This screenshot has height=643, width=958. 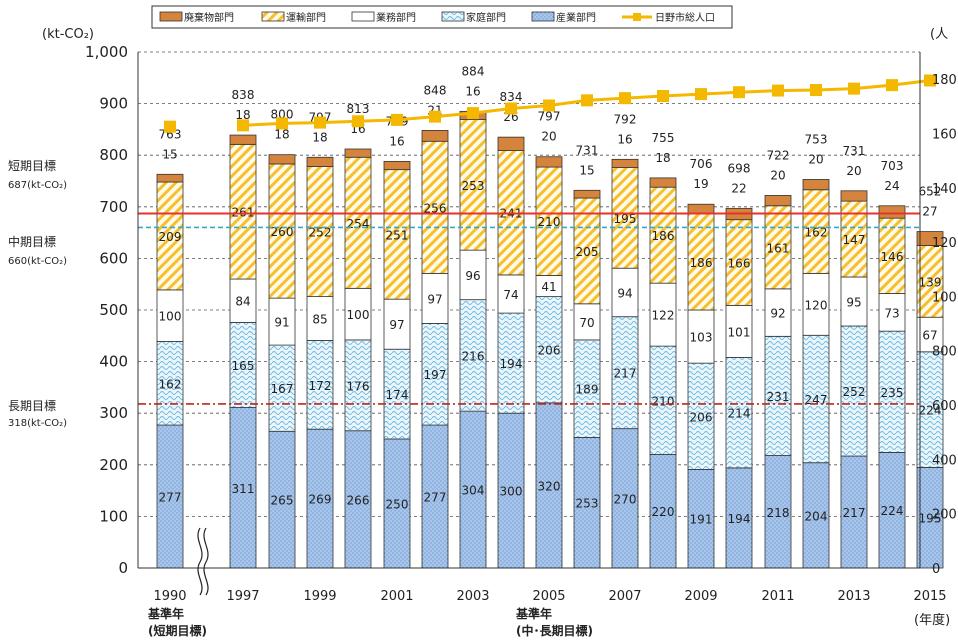 I want to click on legend-label-population: 日野市総人口, so click(x=685, y=17).